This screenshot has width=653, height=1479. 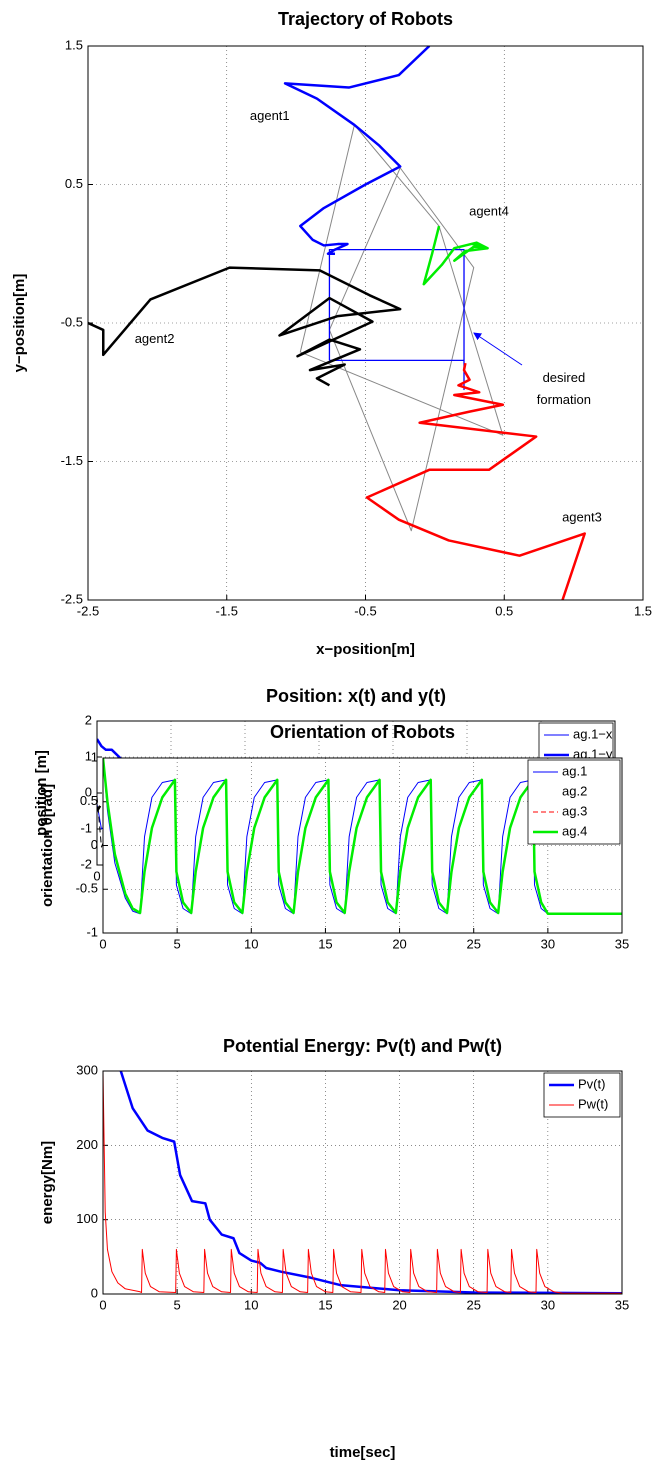 I want to click on y-tick-label: 1.5, so click(x=74, y=44).